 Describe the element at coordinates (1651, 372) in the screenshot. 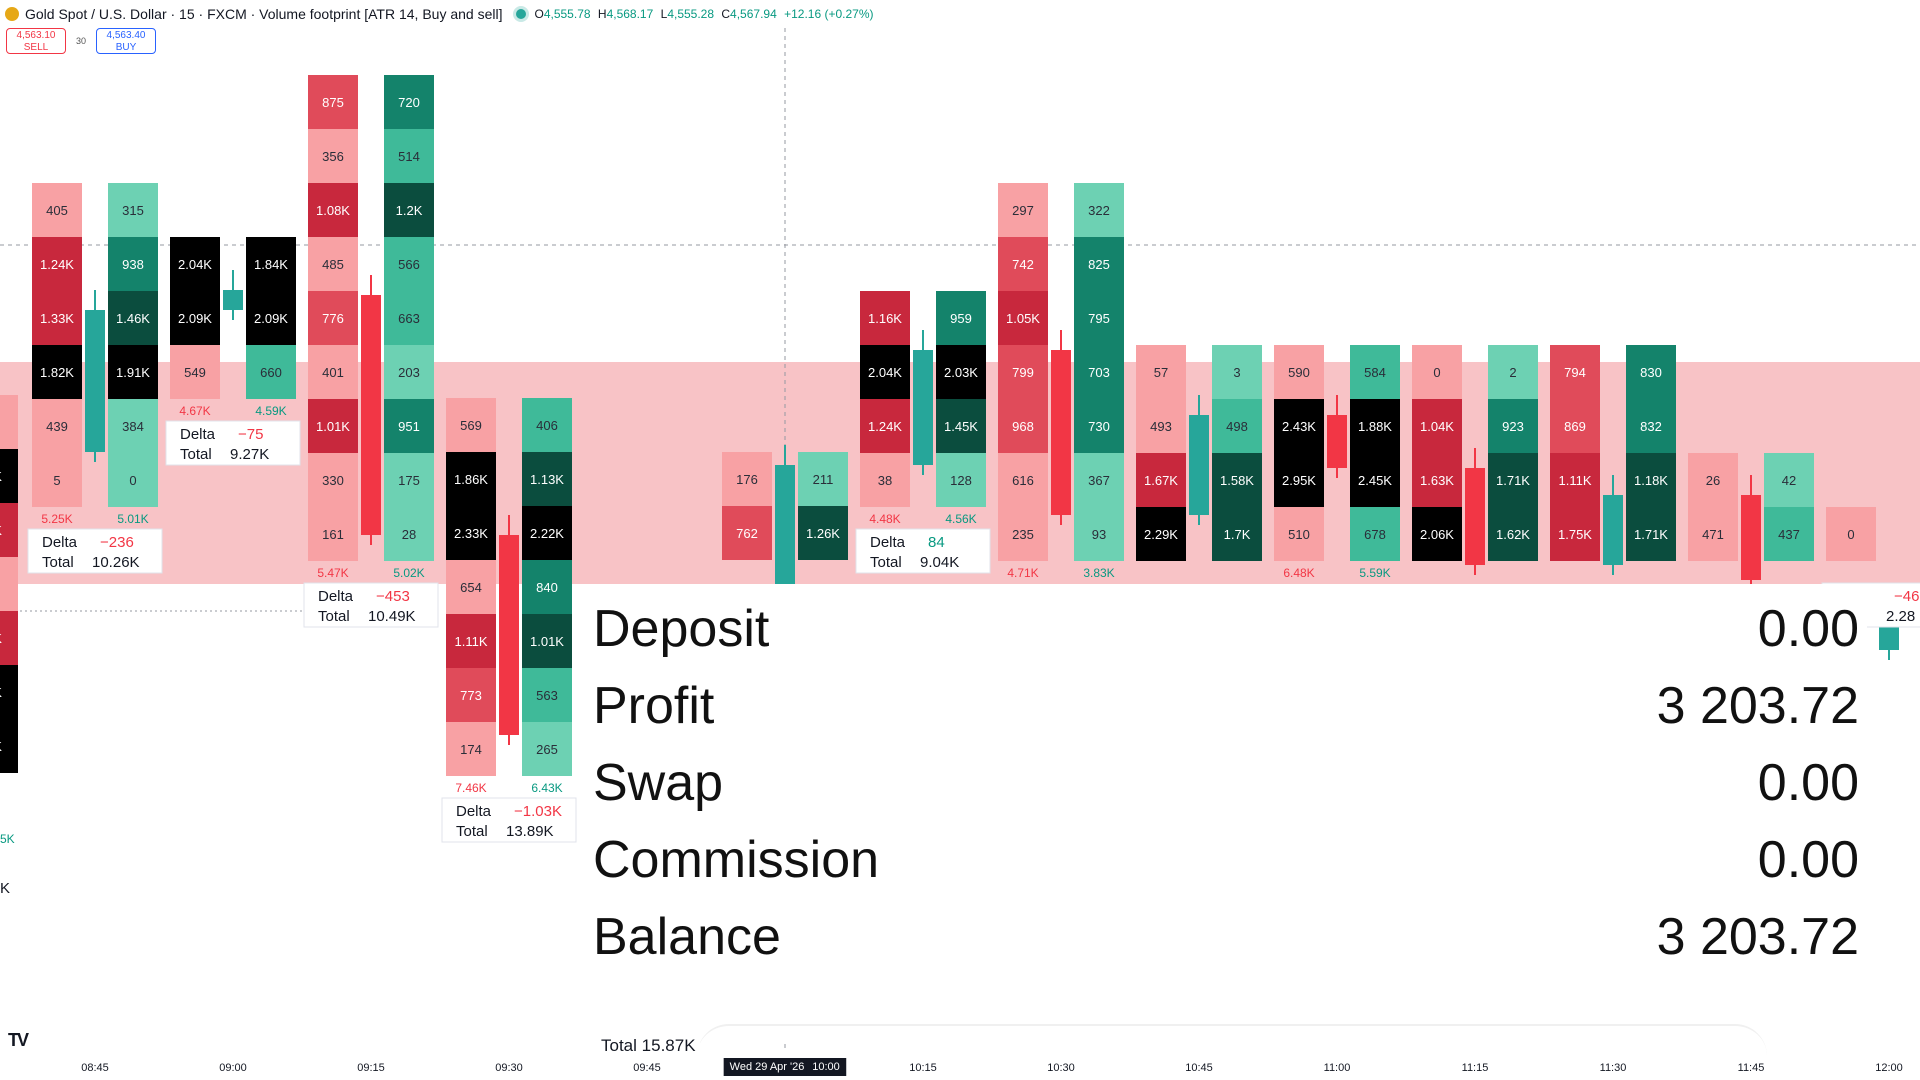

I see `buy-volume-label: 830` at that location.